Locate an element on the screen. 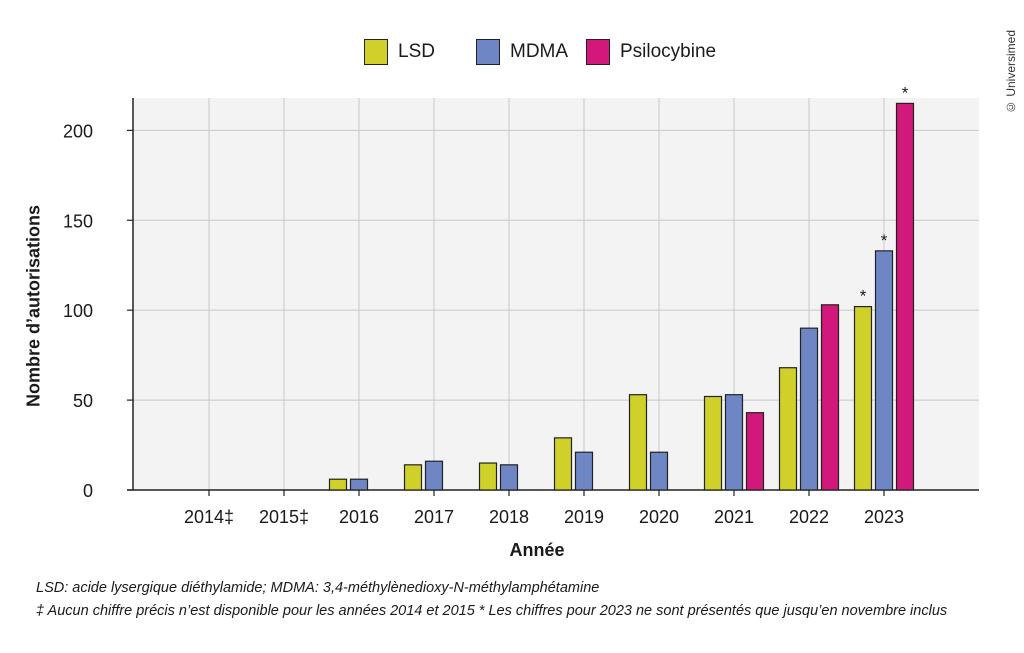  y-tick-label: 200 is located at coordinates (78, 131).